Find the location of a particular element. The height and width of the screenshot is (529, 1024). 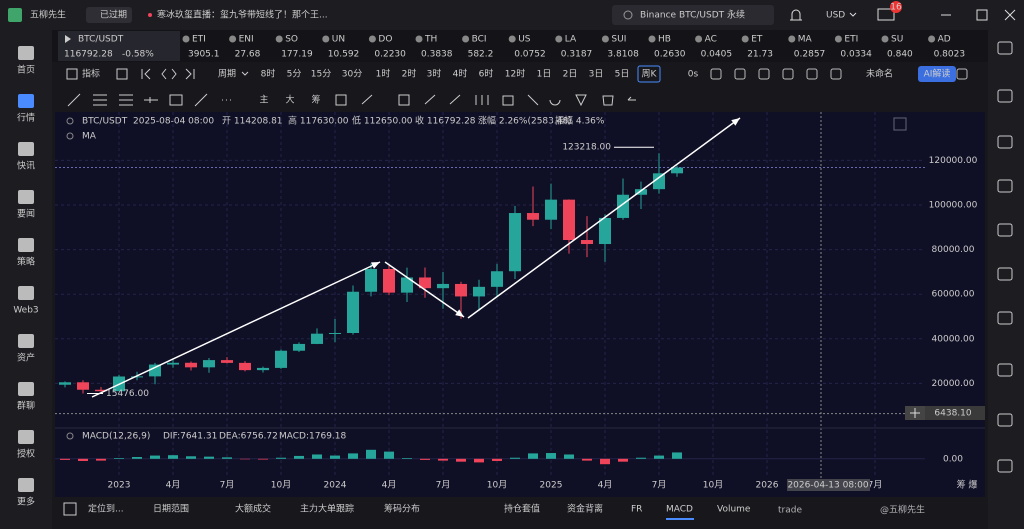

search-text: Binance BTC/USDT 永续 is located at coordinates (692, 15).